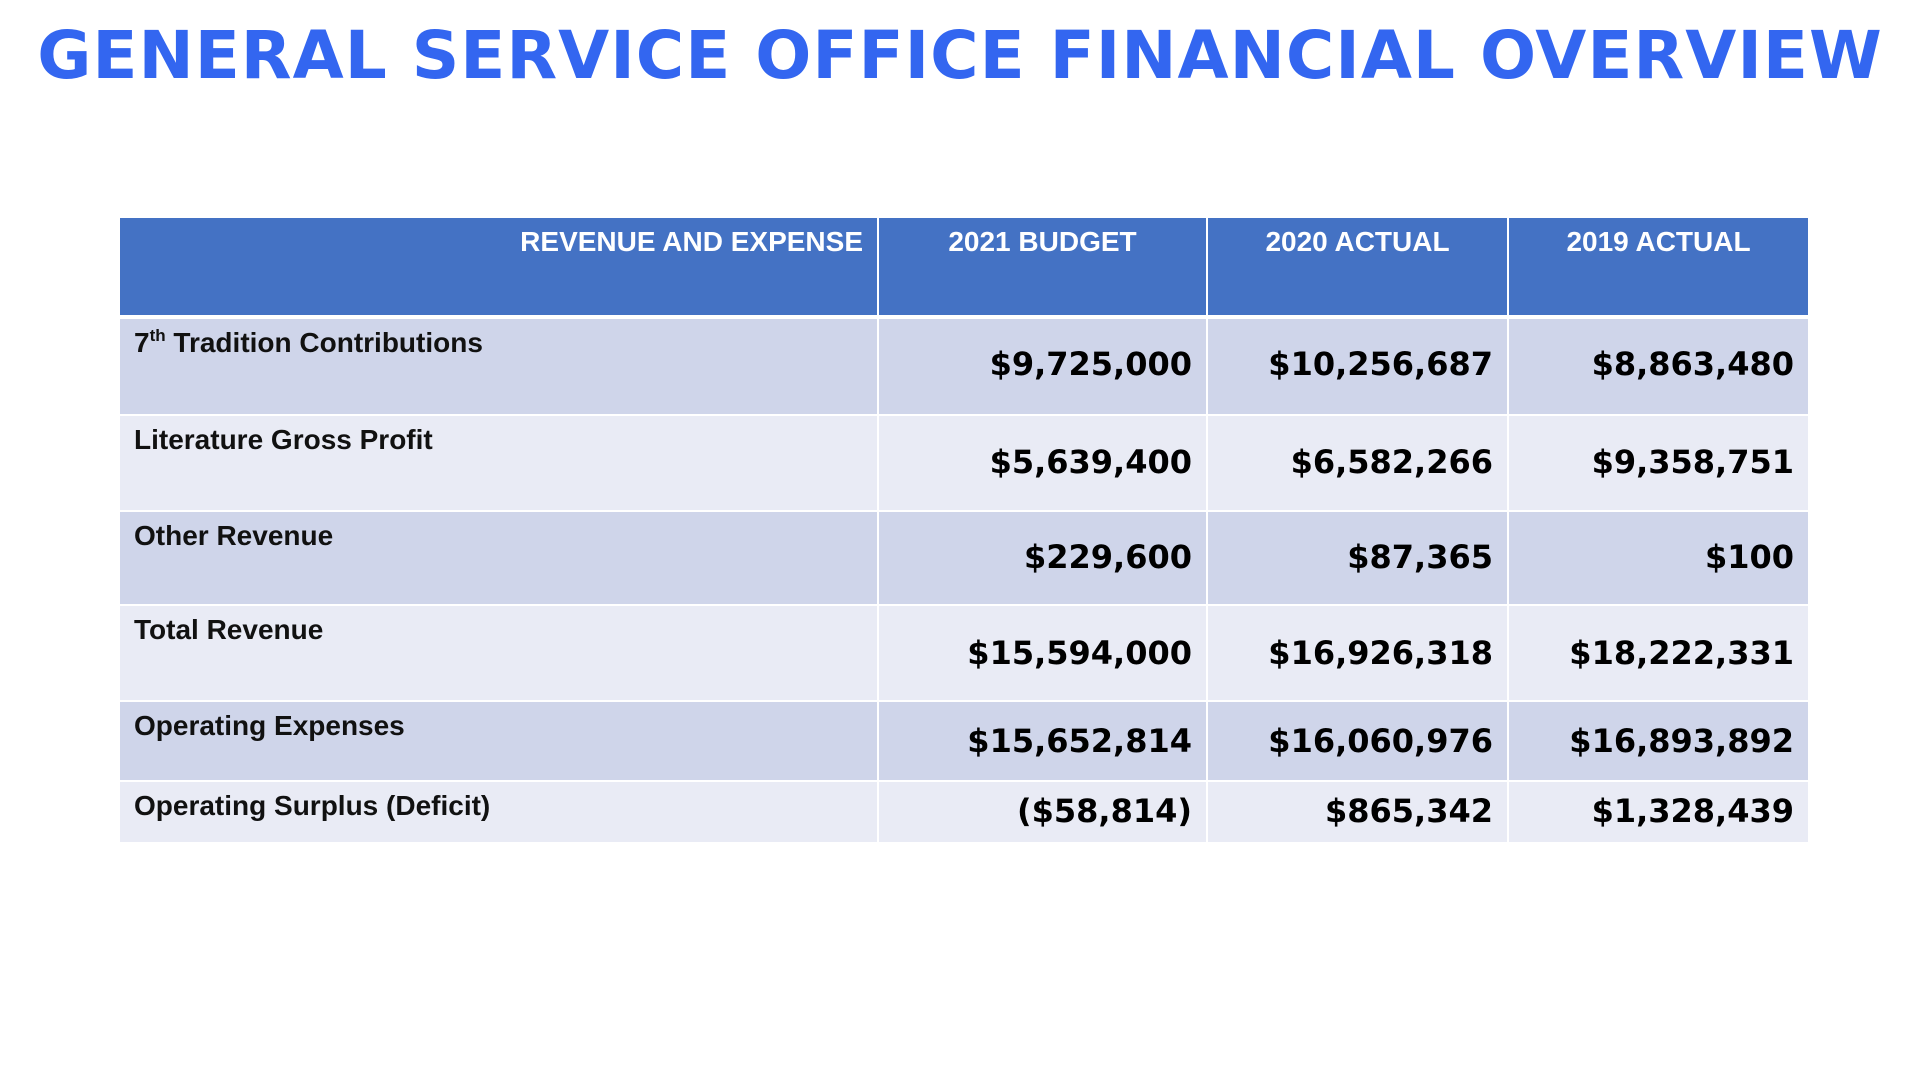 The image size is (1920, 1080). I want to click on cell-2019-actual: $16,893,892, so click(1657, 741).